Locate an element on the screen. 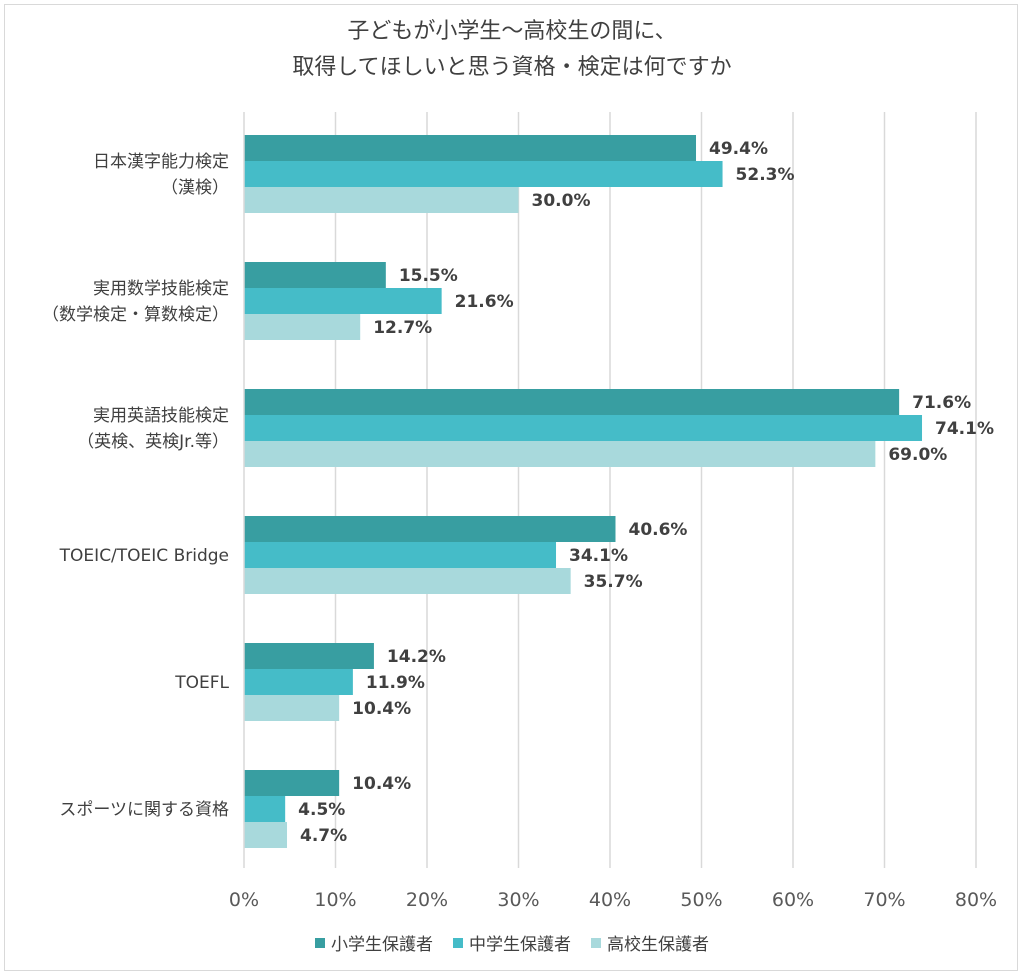 Image resolution: width=1024 pixels, height=977 pixels. legend-label: 小学生保護者 is located at coordinates (382, 945).